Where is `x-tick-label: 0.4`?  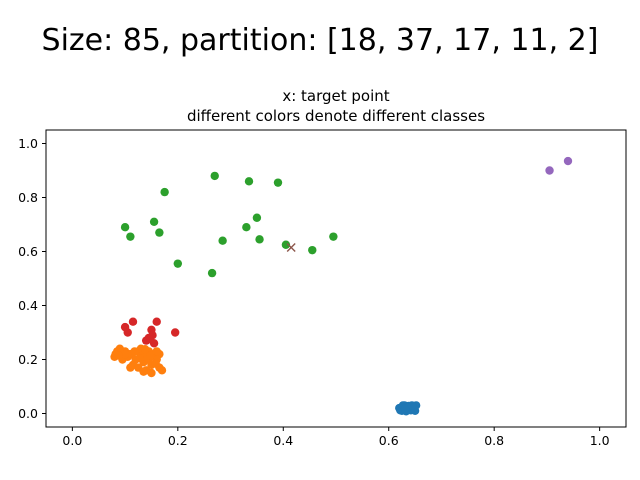
x-tick-label: 0.4 is located at coordinates (283, 440).